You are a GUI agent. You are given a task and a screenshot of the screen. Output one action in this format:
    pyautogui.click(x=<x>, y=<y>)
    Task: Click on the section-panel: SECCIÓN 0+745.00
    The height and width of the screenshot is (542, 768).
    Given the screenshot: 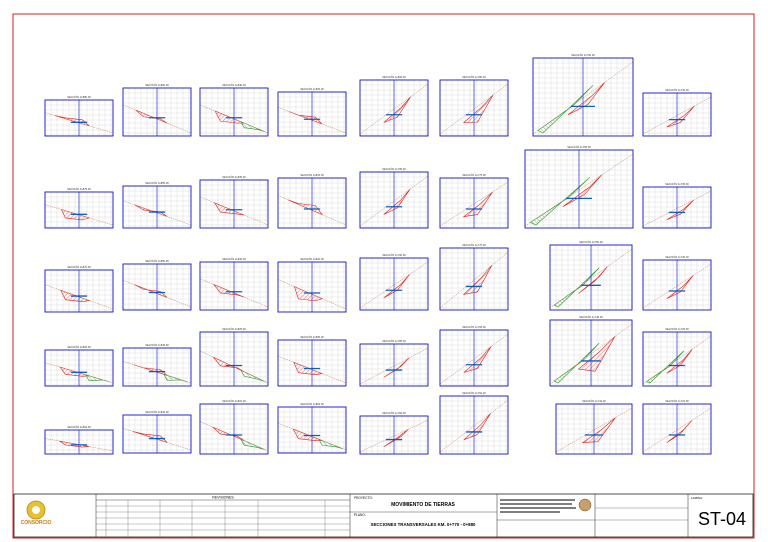 What is the action you would take?
    pyautogui.click(x=591, y=350)
    